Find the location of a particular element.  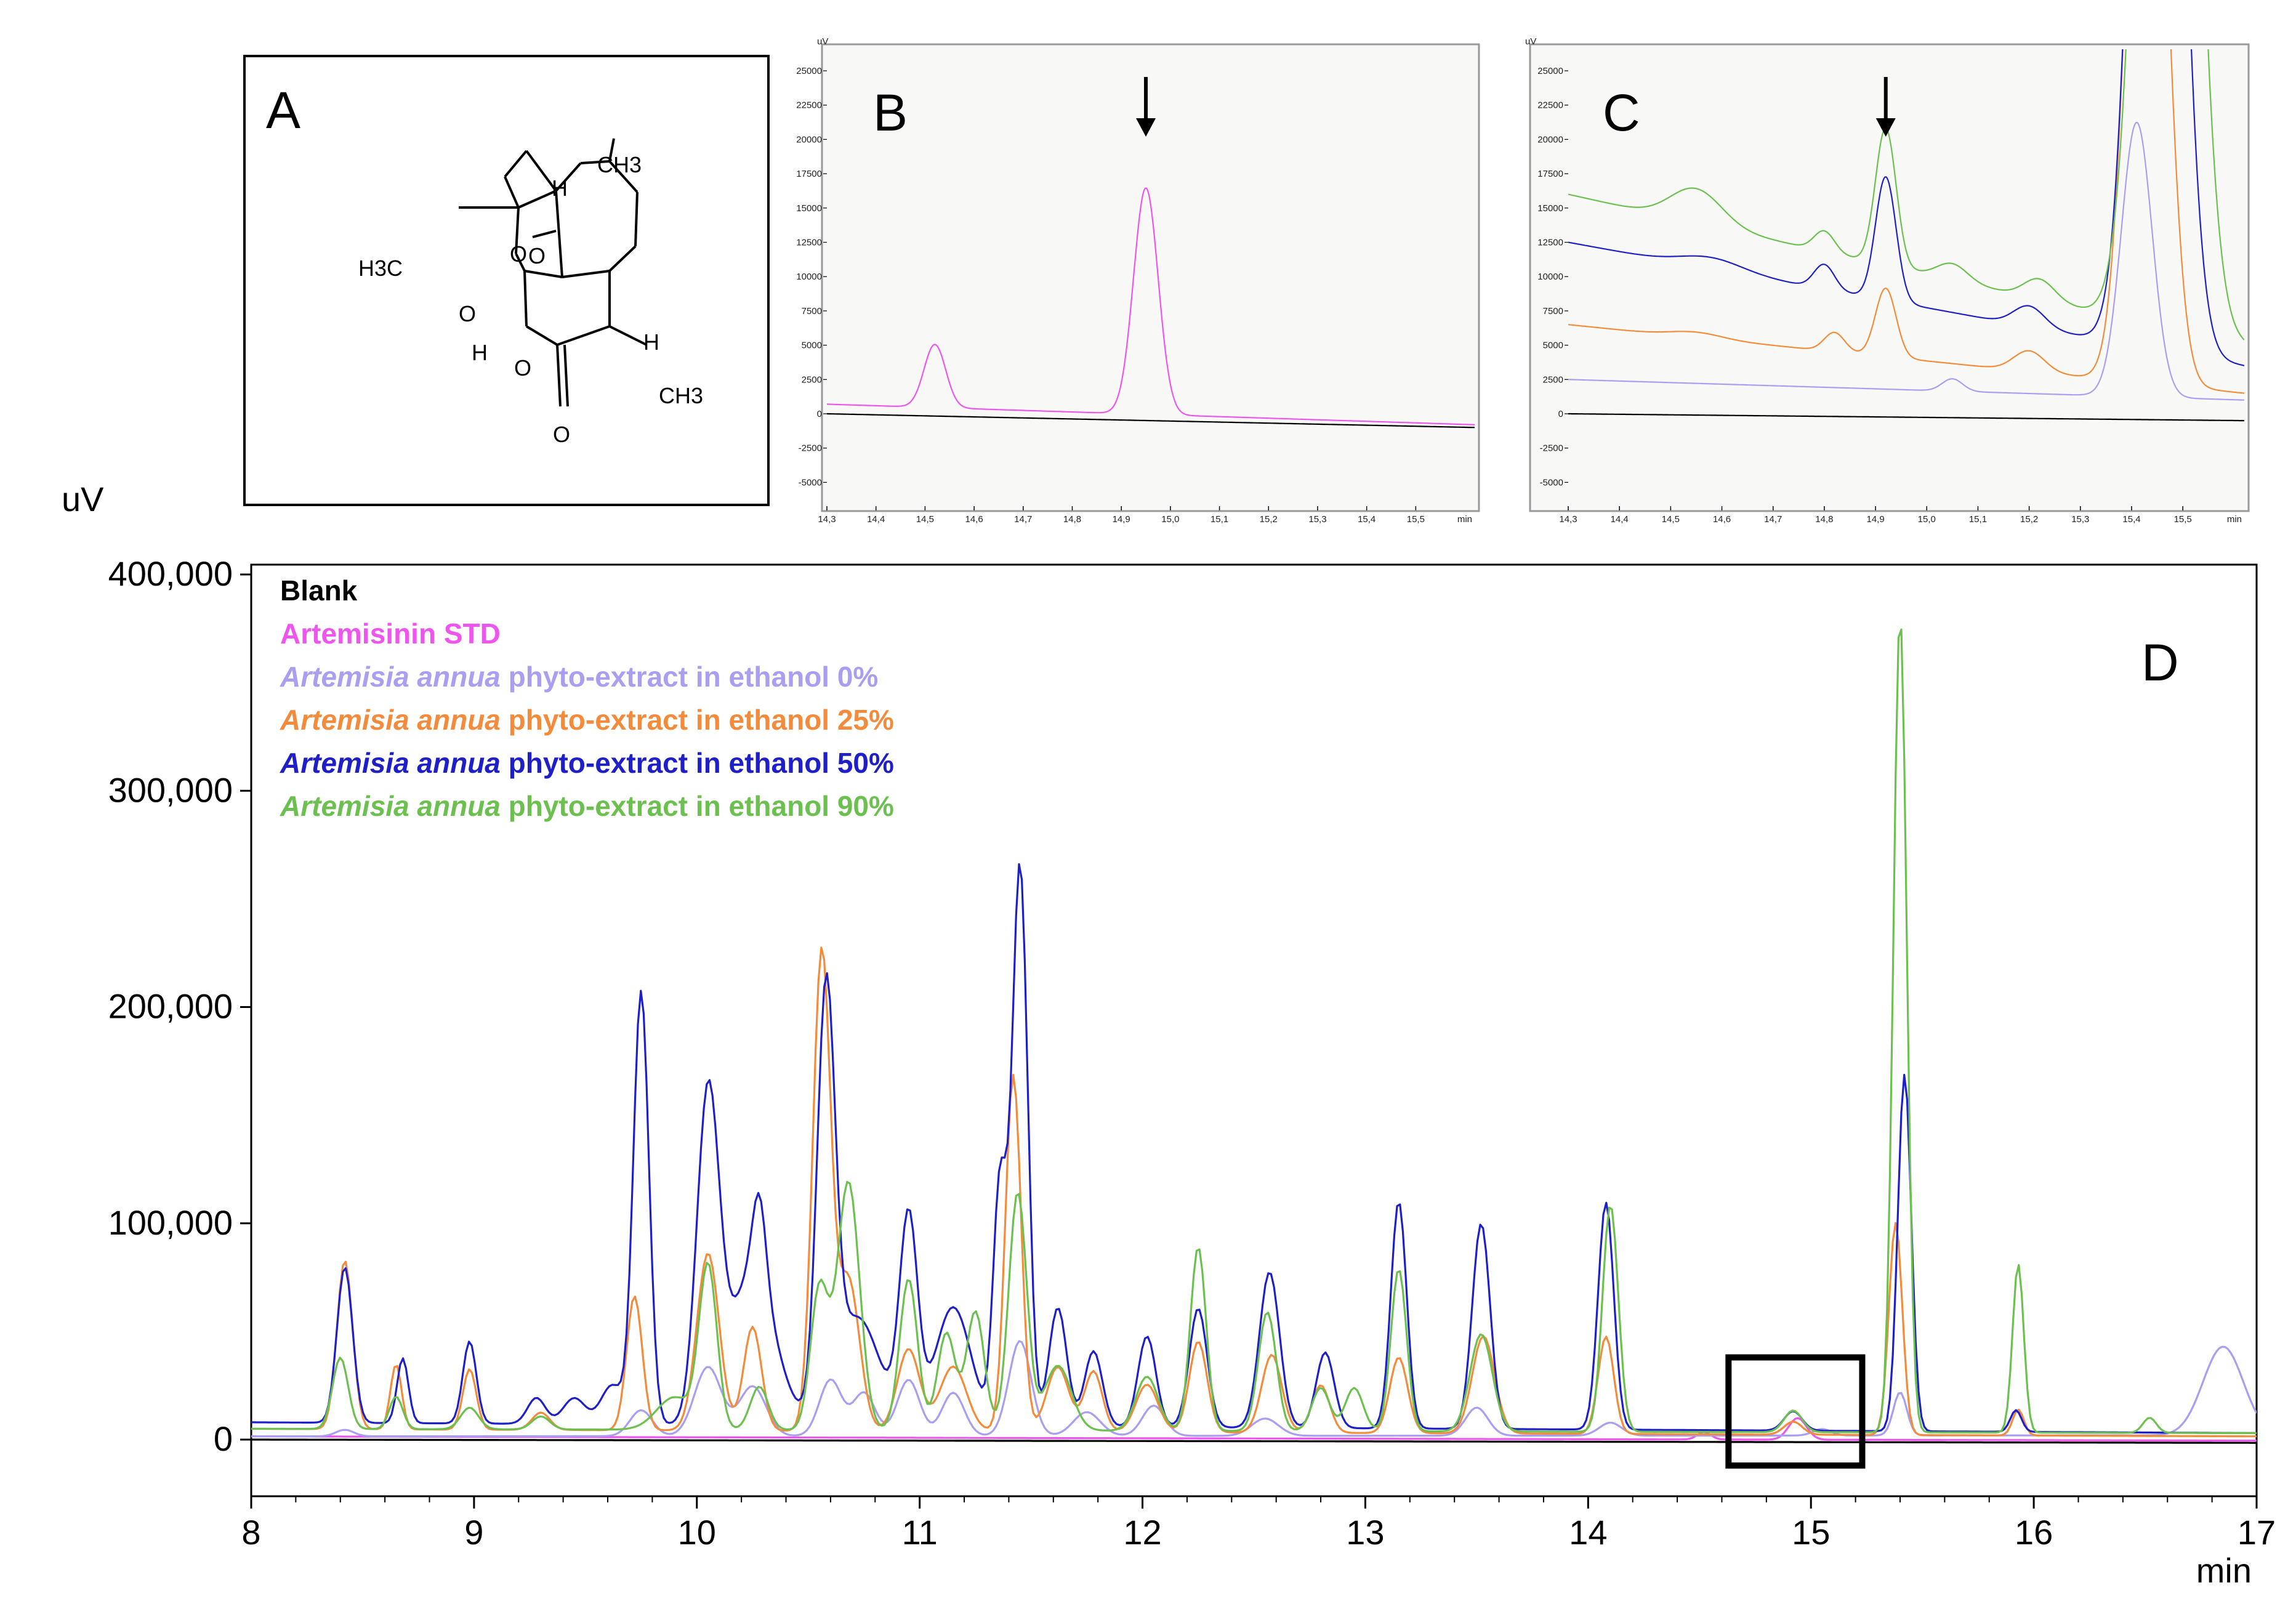

x-tick-label: 8 is located at coordinates (251, 1532).